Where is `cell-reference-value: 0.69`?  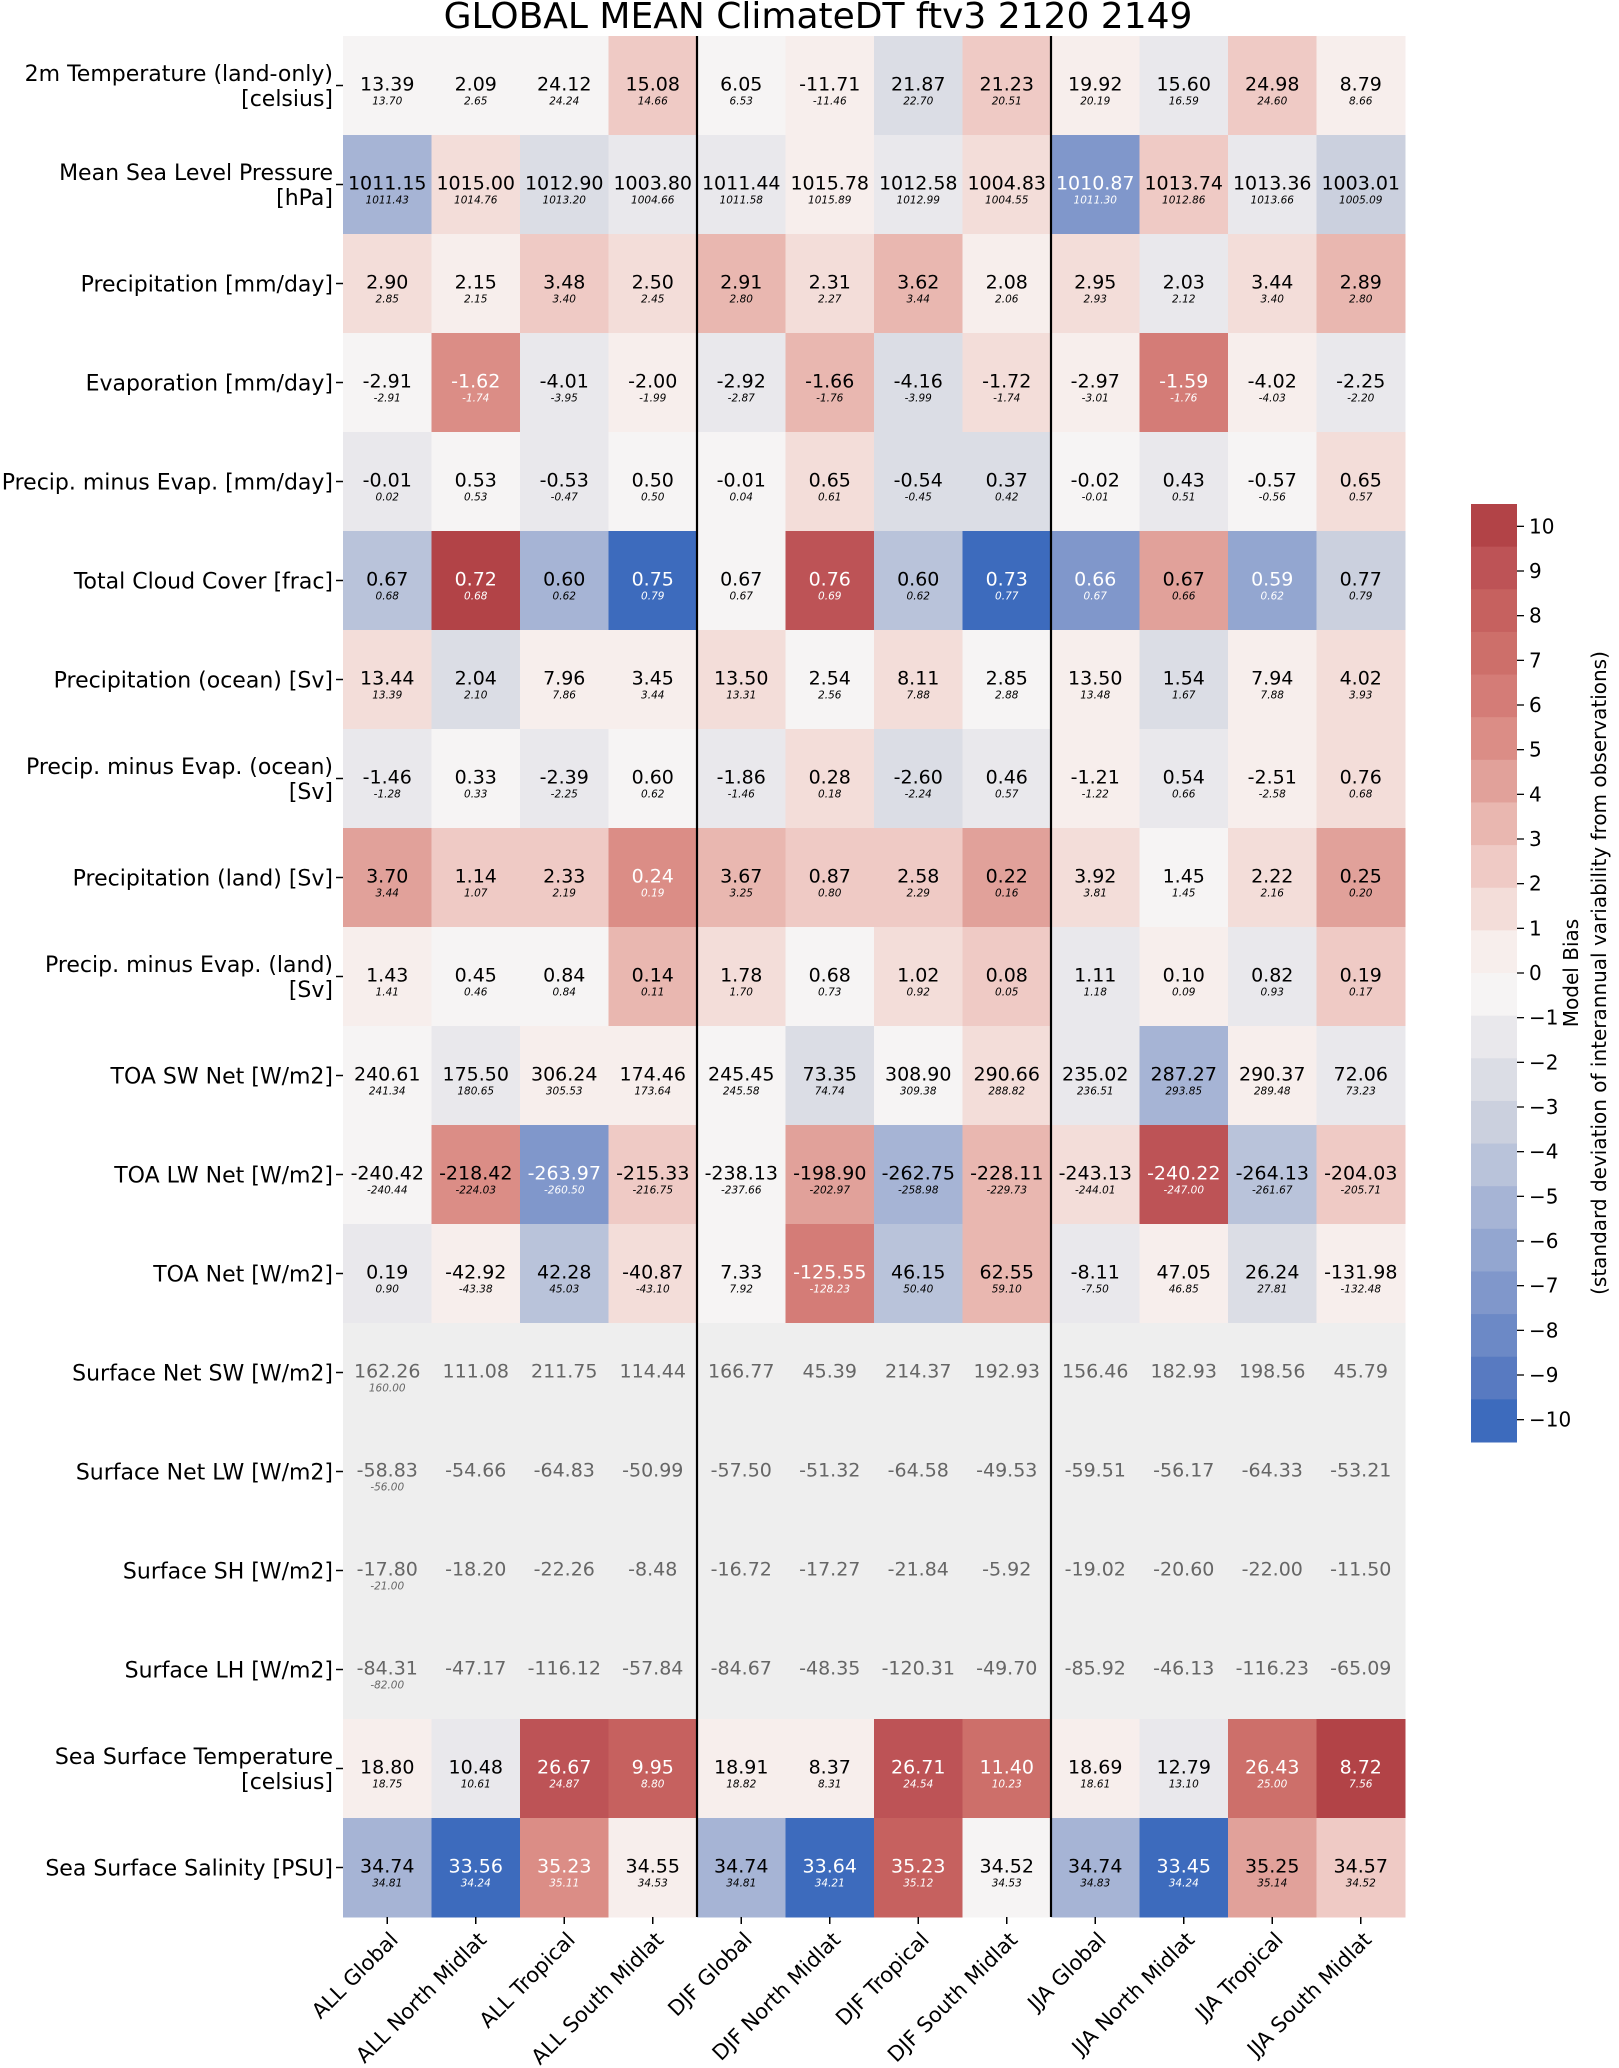 cell-reference-value: 0.69 is located at coordinates (830, 597).